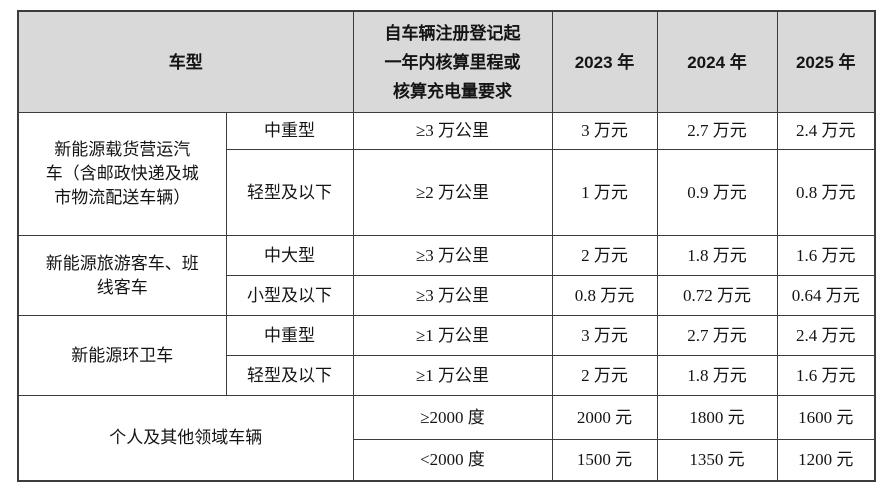 The image size is (892, 483). I want to click on table-row: 轻型及以下 ≥1 万公里 2 万元 1.8 万元 1.6 万元, so click(447, 375).